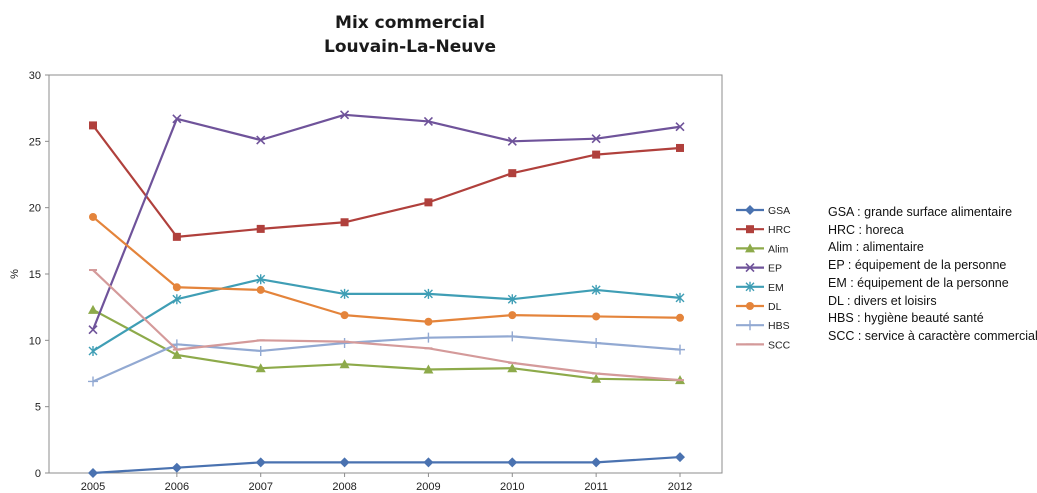 The height and width of the screenshot is (493, 1037). Describe the element at coordinates (779, 211) in the screenshot. I see `legend-label-gsa: GSA` at that location.